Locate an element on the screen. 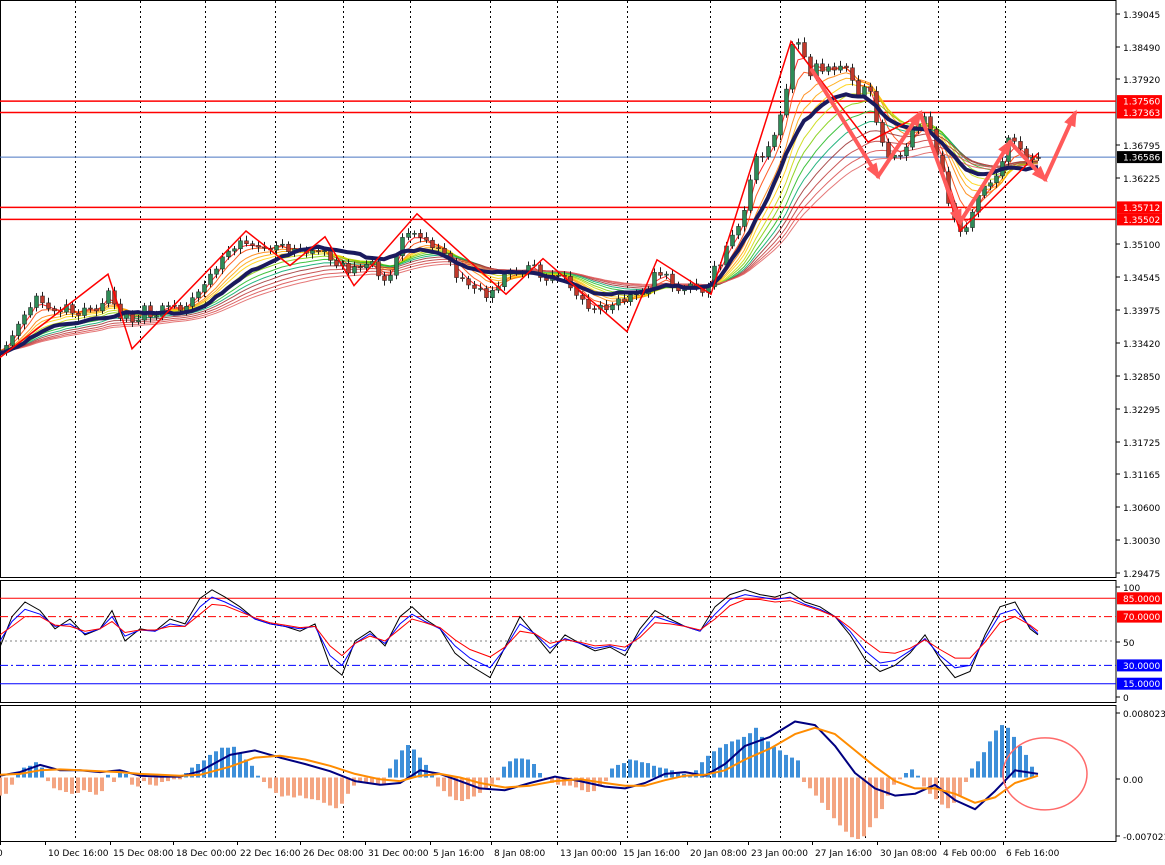 This screenshot has width=1165, height=865. oscillator-panel is located at coordinates (558, 637).